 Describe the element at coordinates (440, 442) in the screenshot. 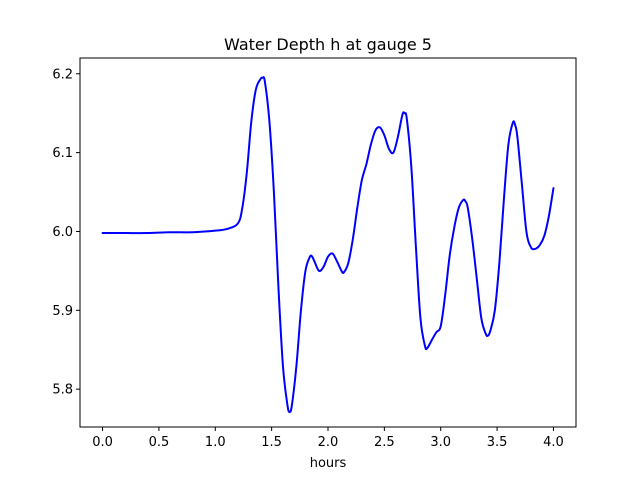

I see `x-tick-label: 3.0` at that location.